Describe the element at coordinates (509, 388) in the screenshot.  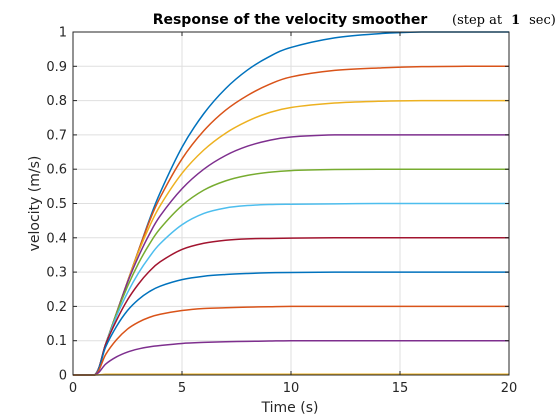
I see `x-tick-label: 20` at that location.